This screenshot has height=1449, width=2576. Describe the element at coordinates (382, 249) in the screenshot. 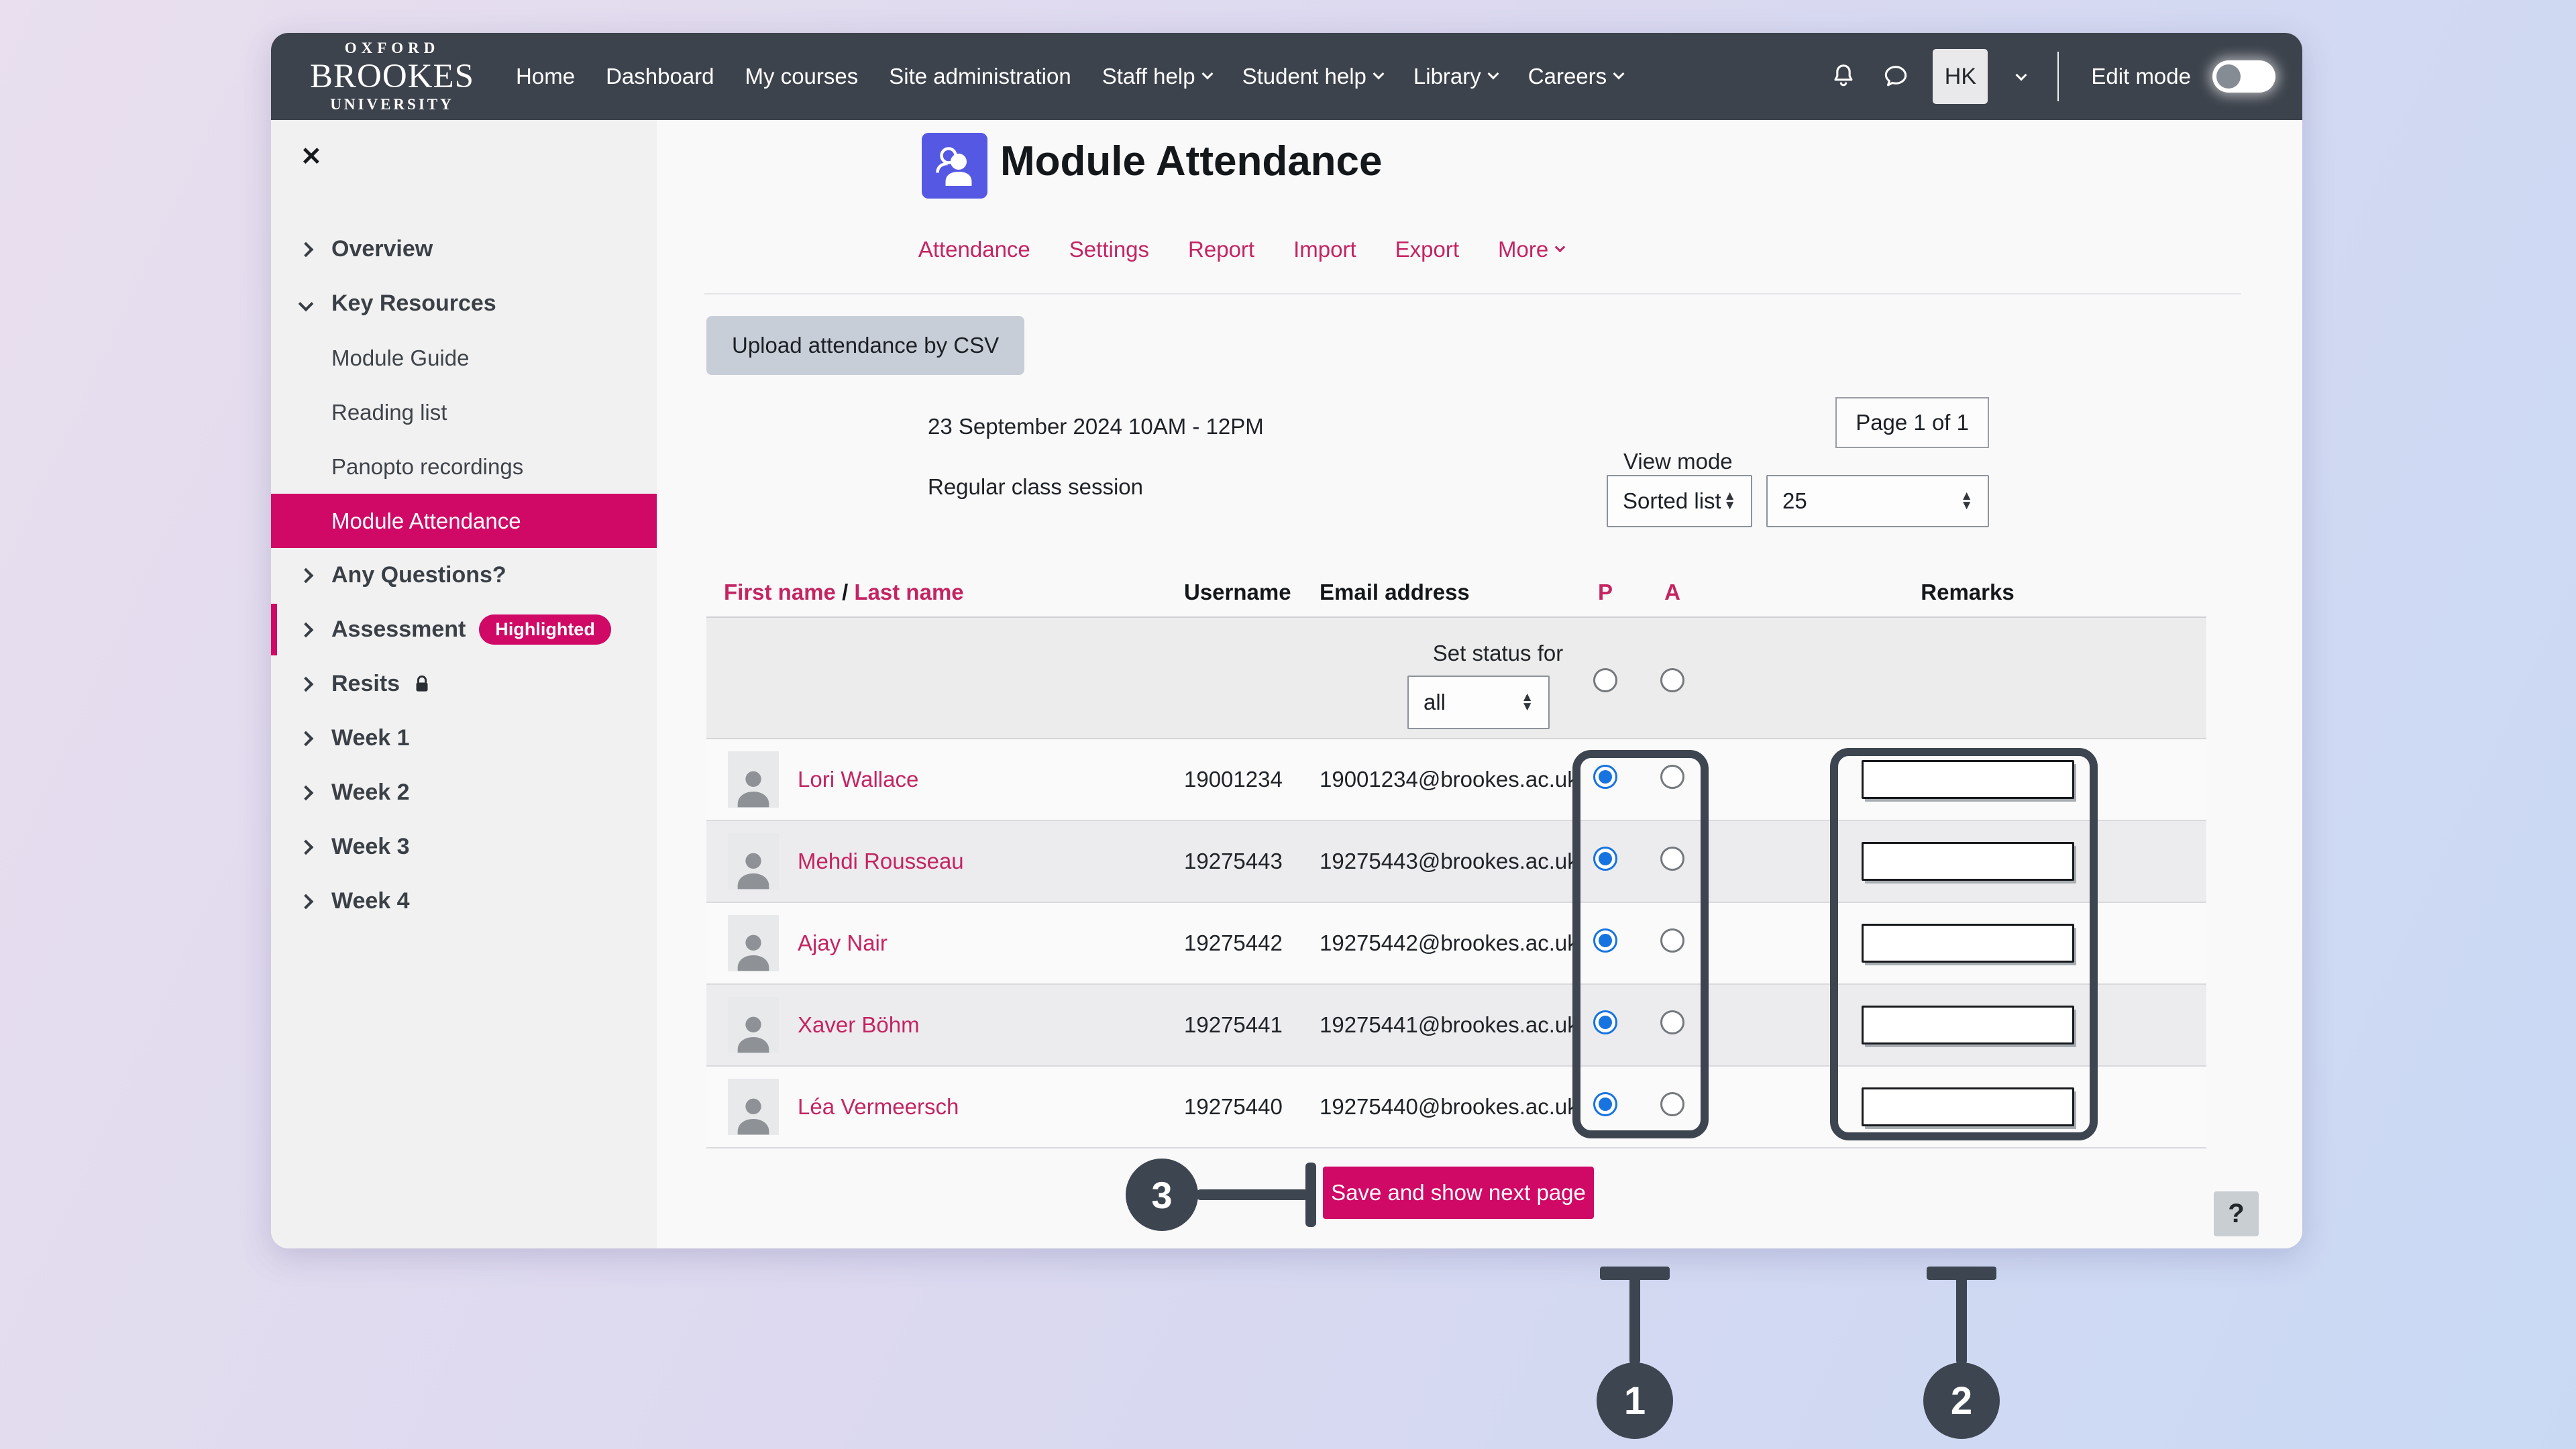

I see `sidebar-item-label: Overview` at that location.